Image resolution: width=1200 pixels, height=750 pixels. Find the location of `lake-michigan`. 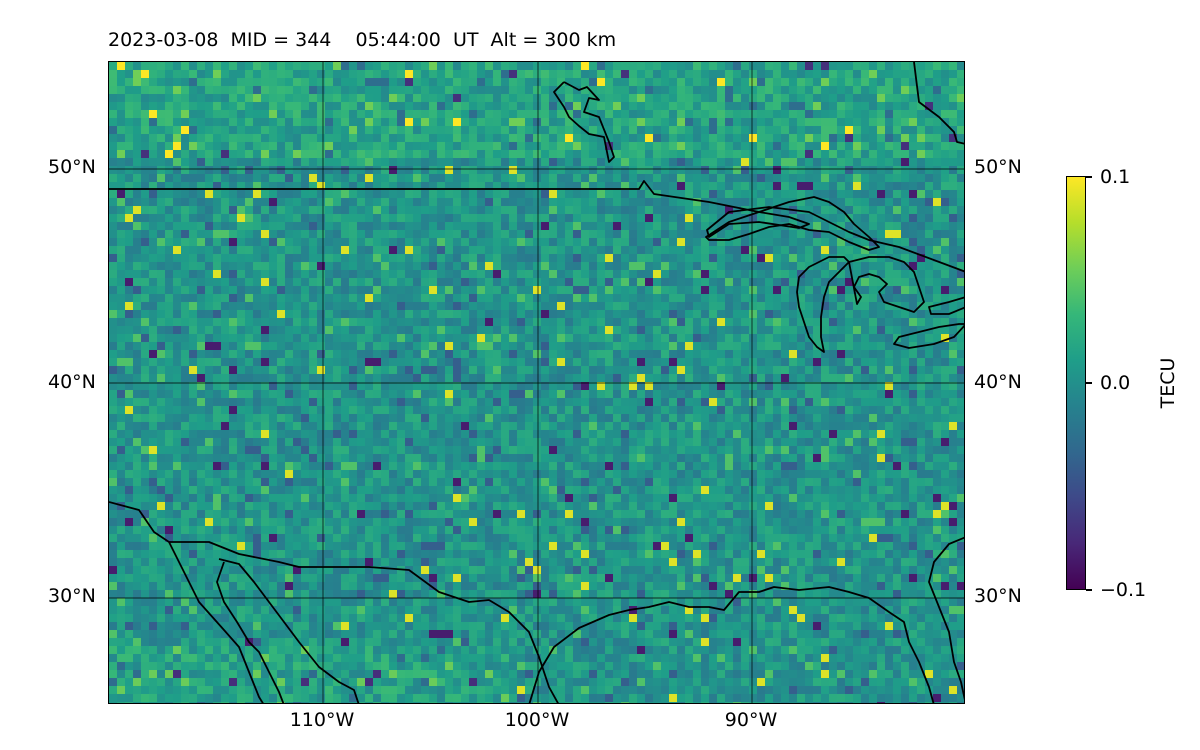

lake-michigan is located at coordinates (823, 304).